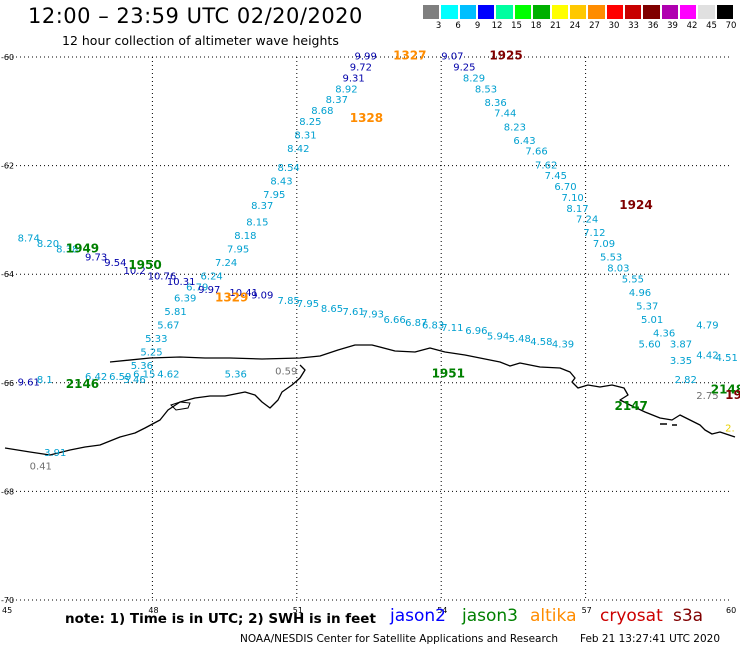  Describe the element at coordinates (298, 610) in the screenshot. I see `longitude-tick-label: 51` at that location.